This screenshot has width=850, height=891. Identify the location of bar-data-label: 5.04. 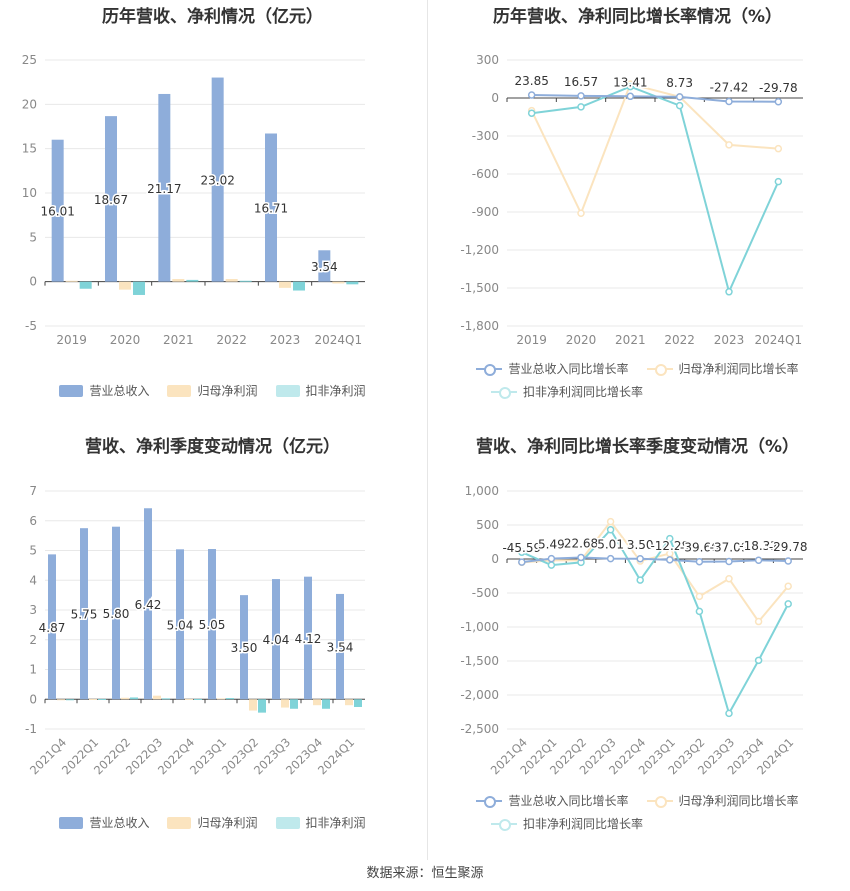
(180, 625).